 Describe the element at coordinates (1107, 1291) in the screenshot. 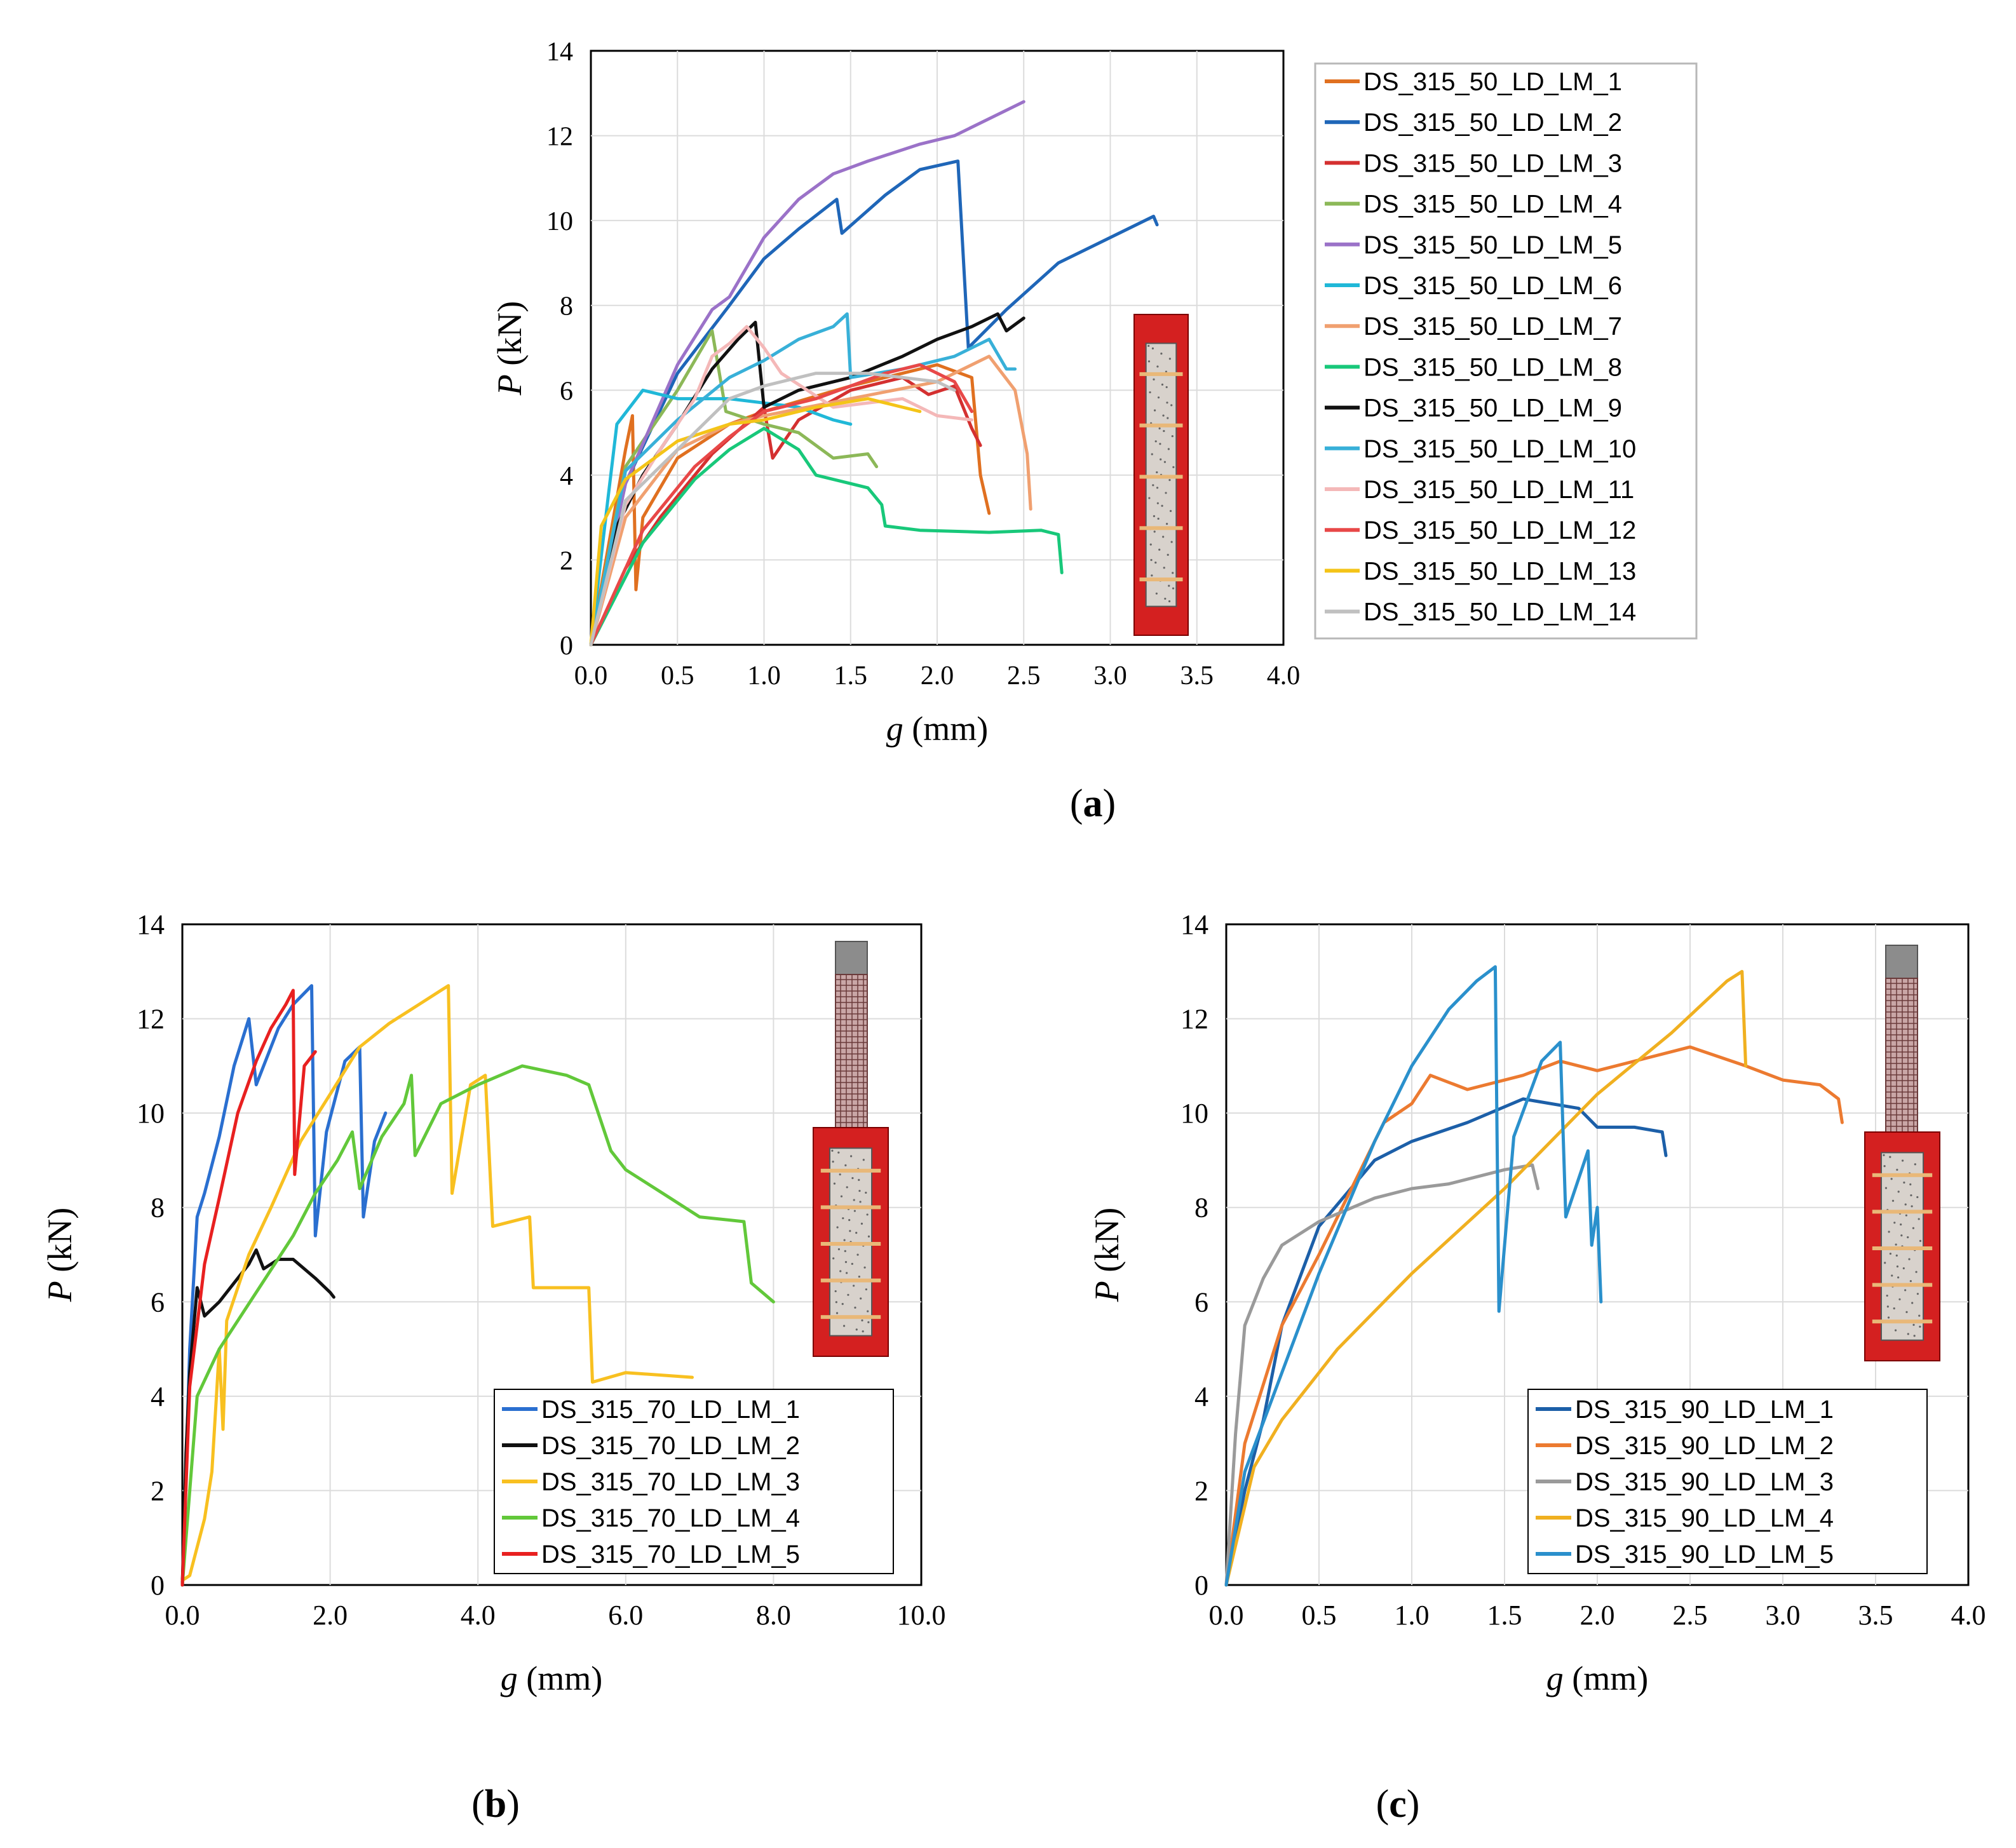

I see `y-axis-var-c: P` at that location.